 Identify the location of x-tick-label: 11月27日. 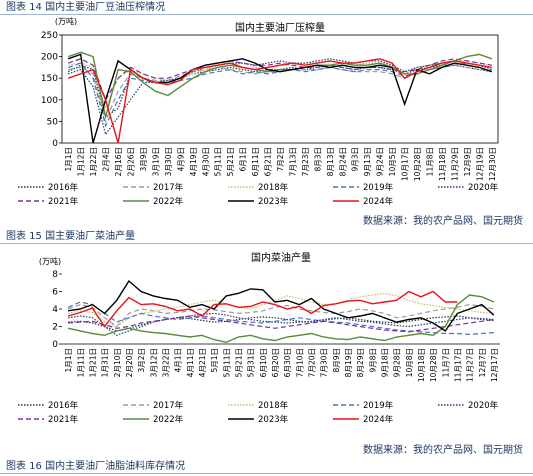
(470, 365).